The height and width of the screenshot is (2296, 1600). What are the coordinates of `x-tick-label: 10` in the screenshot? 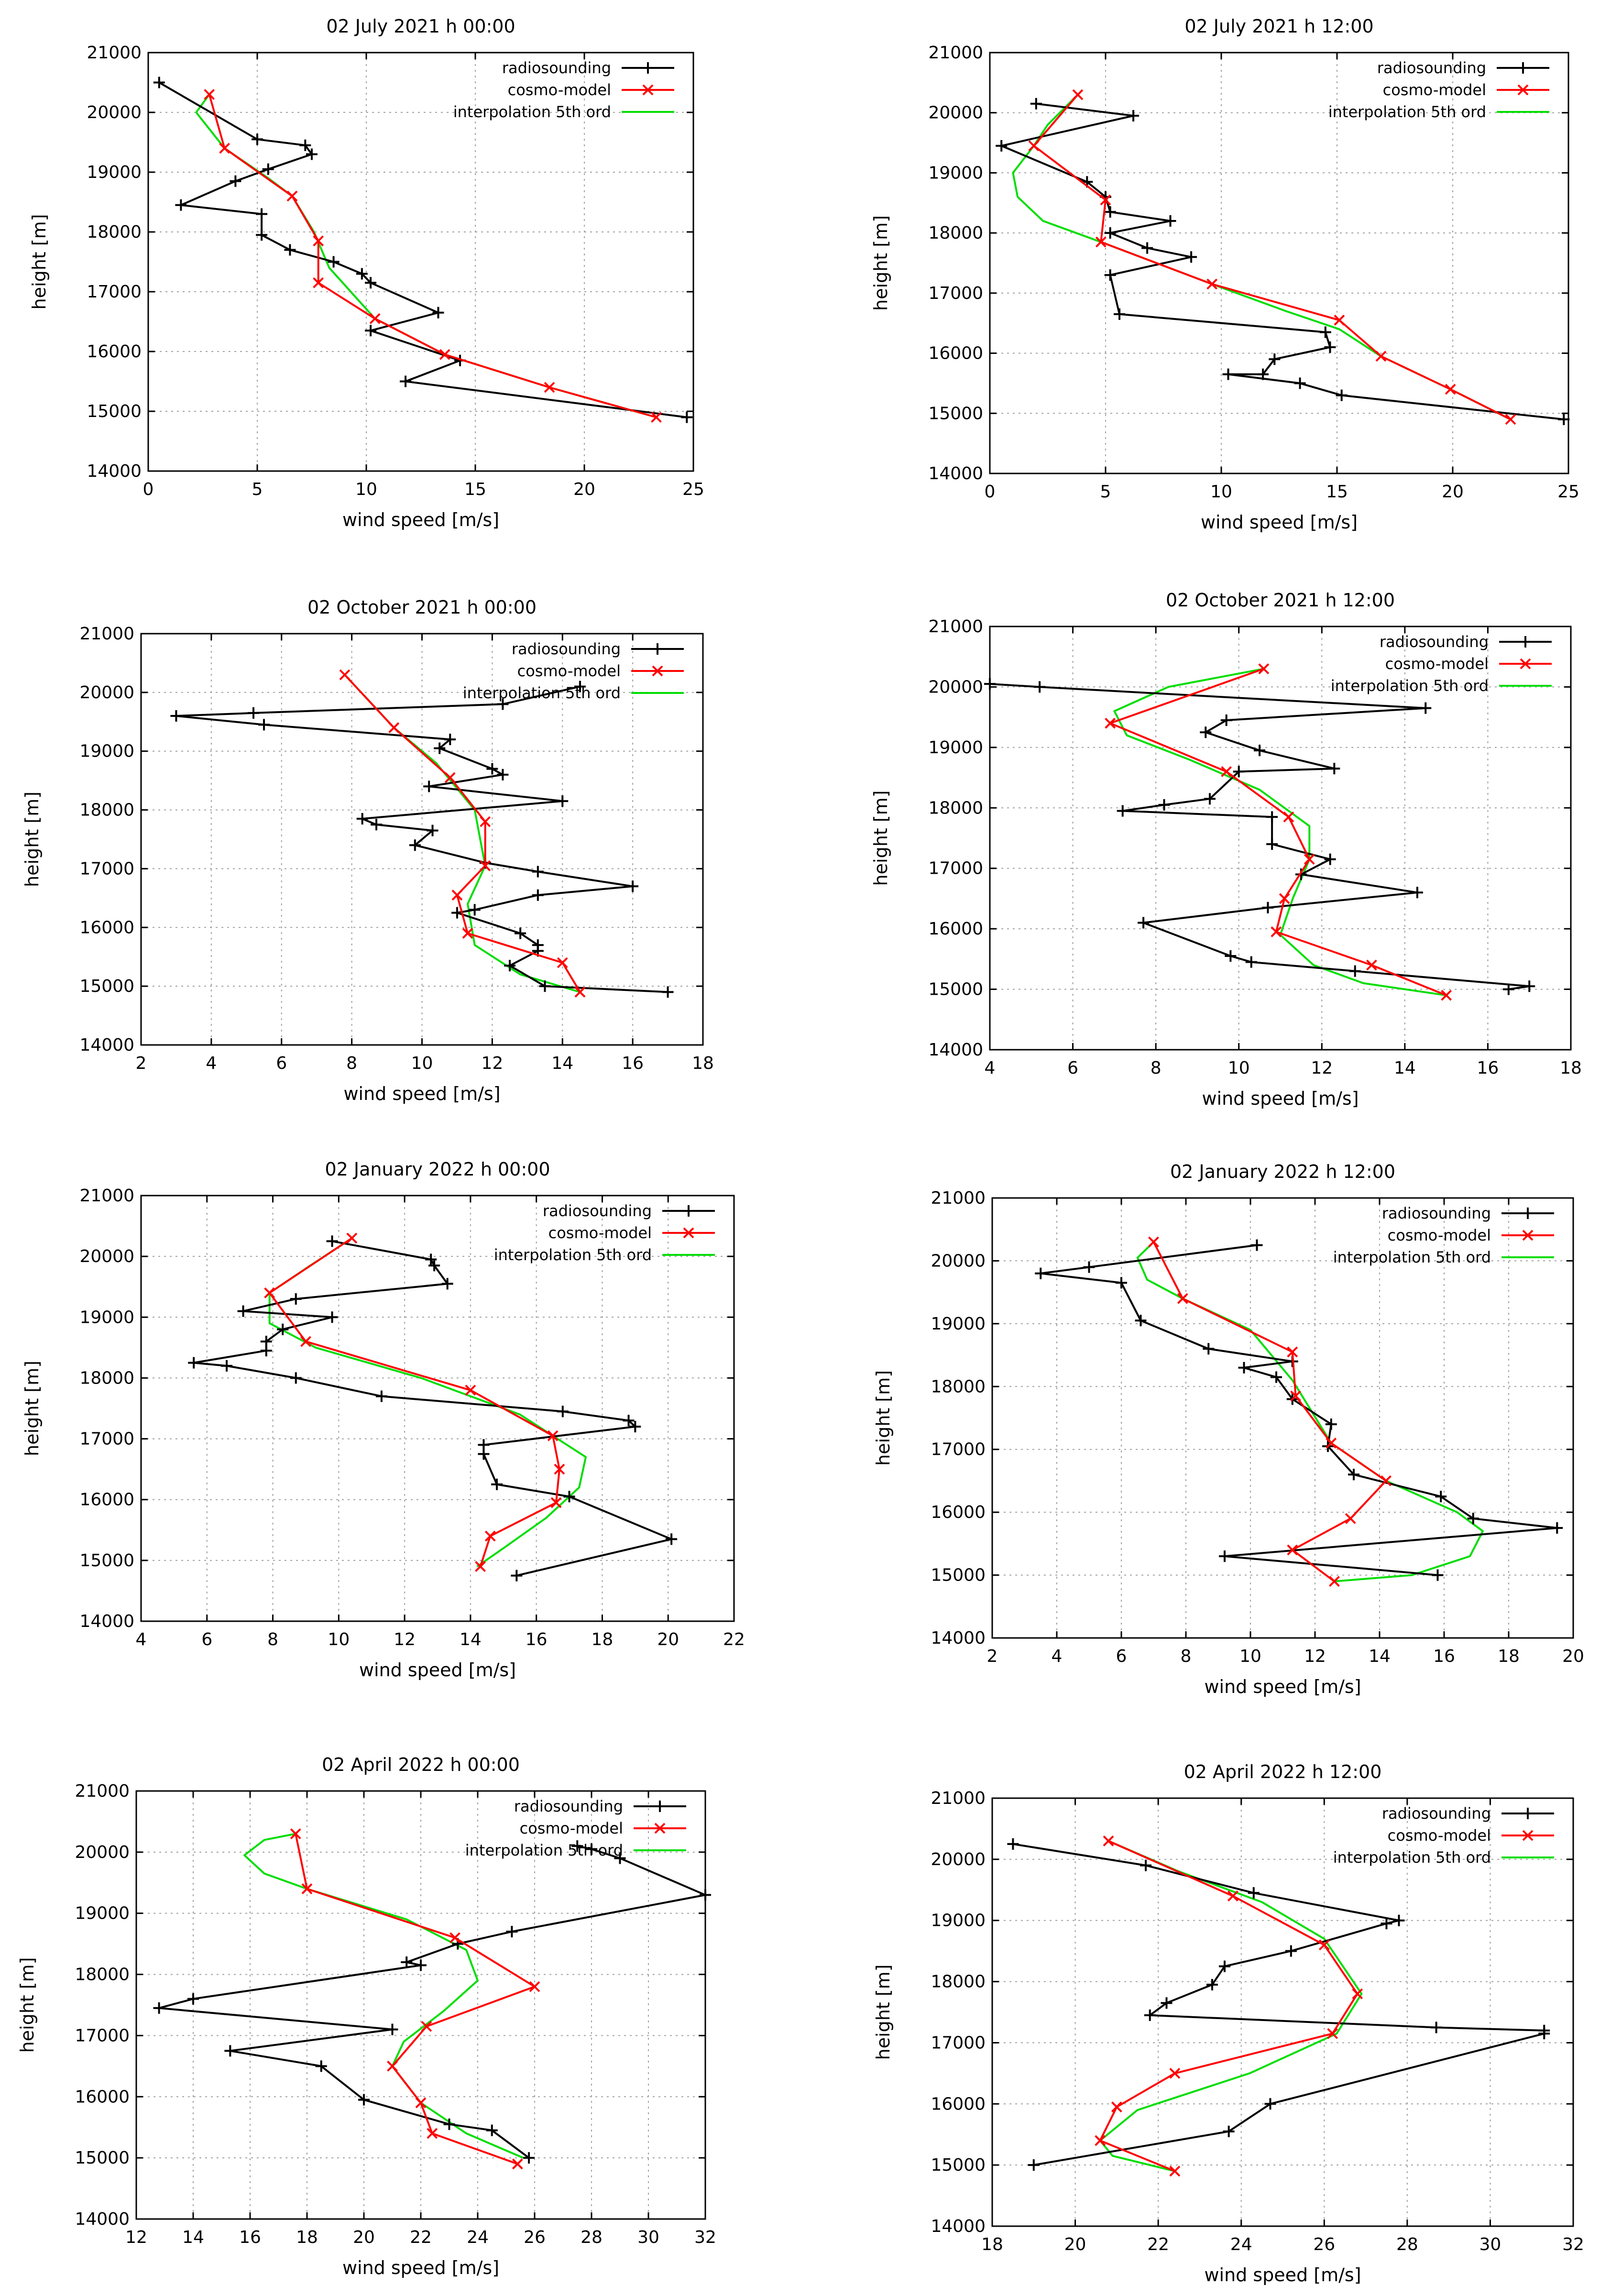 It's located at (366, 489).